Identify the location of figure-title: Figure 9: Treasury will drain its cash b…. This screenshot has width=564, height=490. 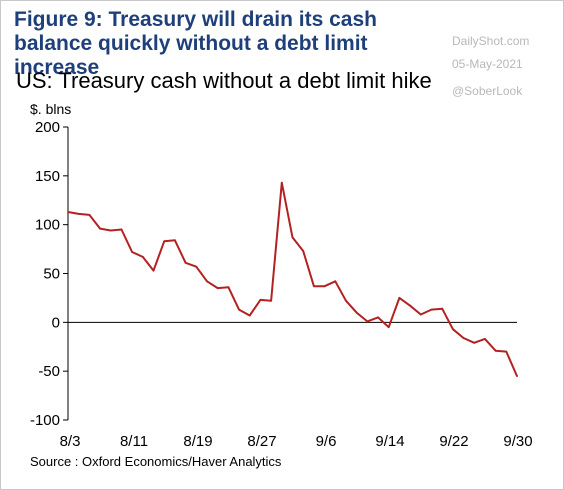
(195, 43).